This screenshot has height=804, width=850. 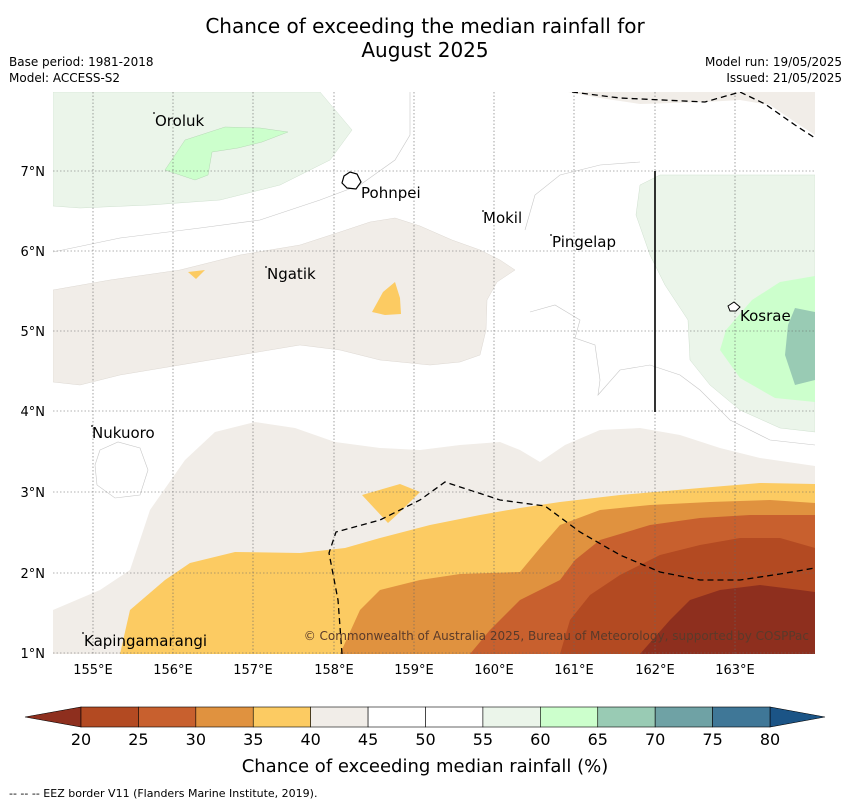 What do you see at coordinates (121, 470) in the screenshot?
I see `contour-line-d` at bounding box center [121, 470].